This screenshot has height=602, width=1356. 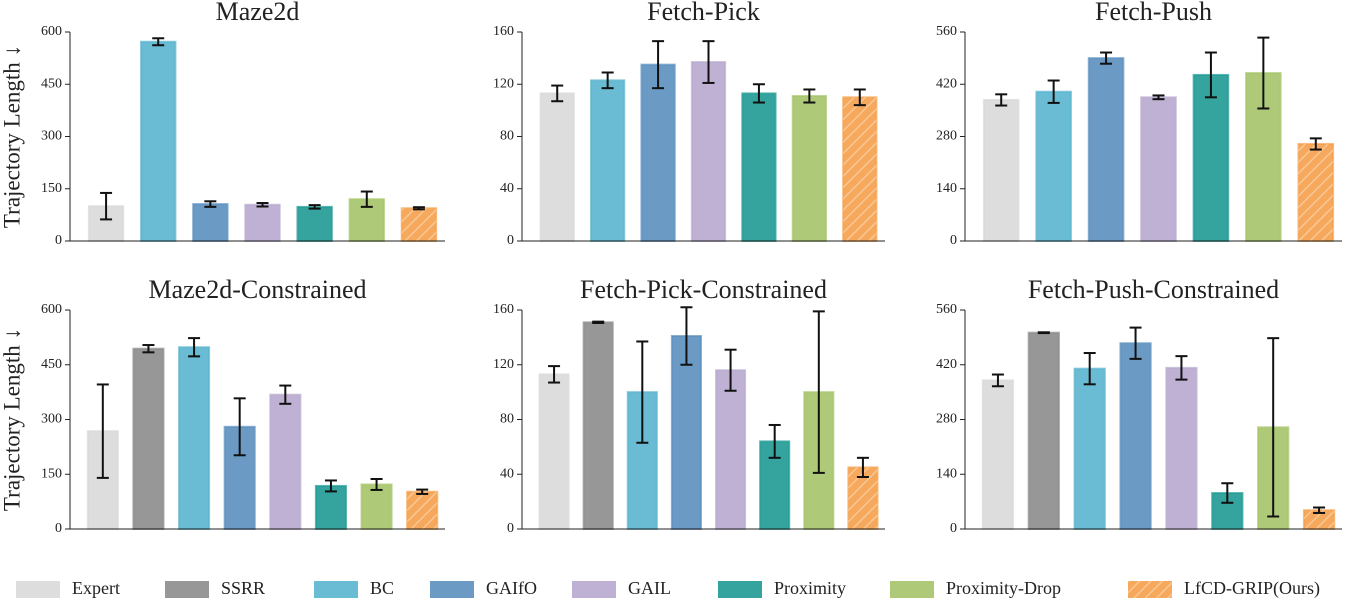 What do you see at coordinates (1003, 588) in the screenshot?
I see `legend-label: Proximity-Drop` at bounding box center [1003, 588].